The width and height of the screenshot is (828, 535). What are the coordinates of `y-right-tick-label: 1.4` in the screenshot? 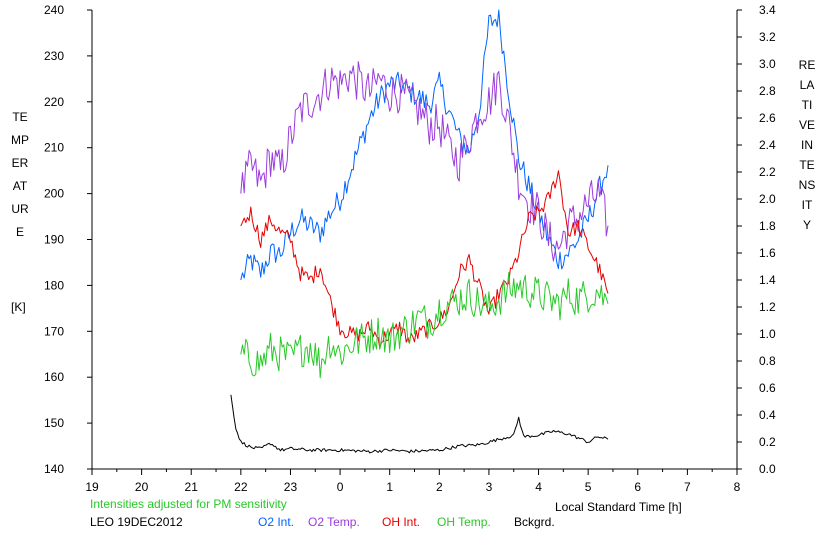 It's located at (767, 280).